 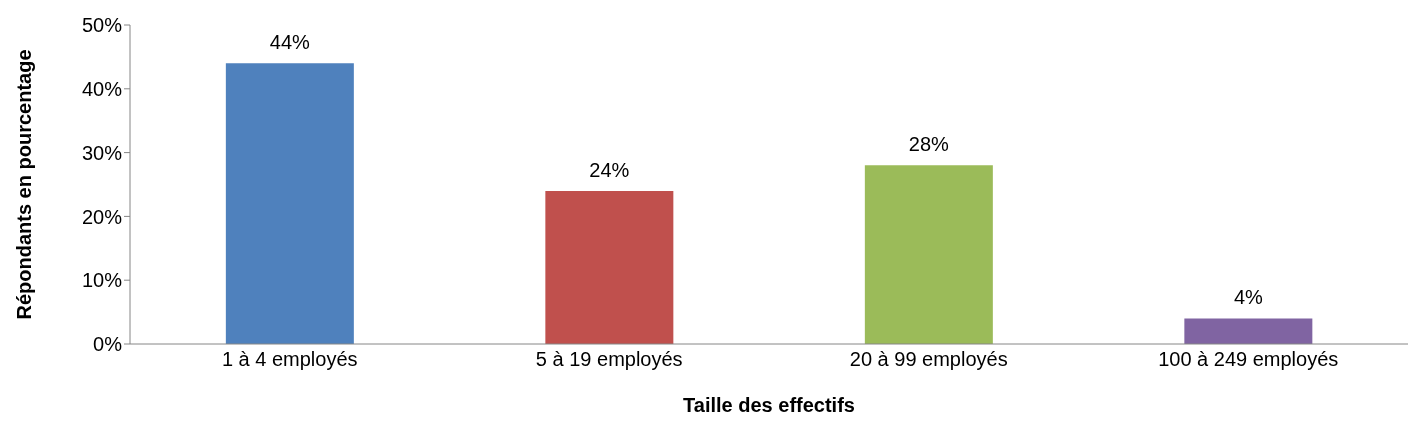 I want to click on x-tick-label: 5 à 19 employés, so click(x=609, y=359).